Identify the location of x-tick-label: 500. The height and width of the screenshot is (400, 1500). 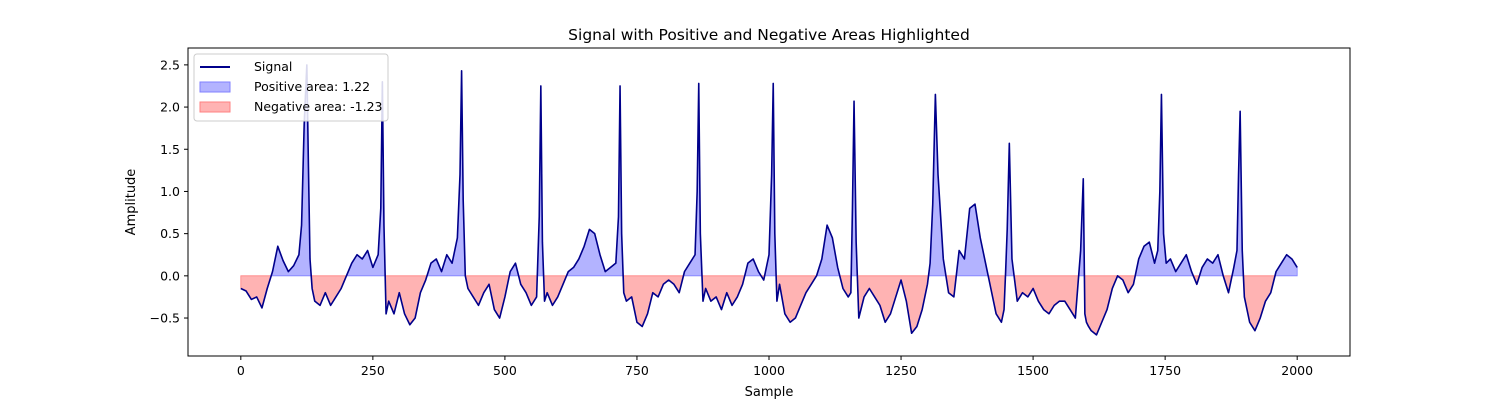
(505, 370).